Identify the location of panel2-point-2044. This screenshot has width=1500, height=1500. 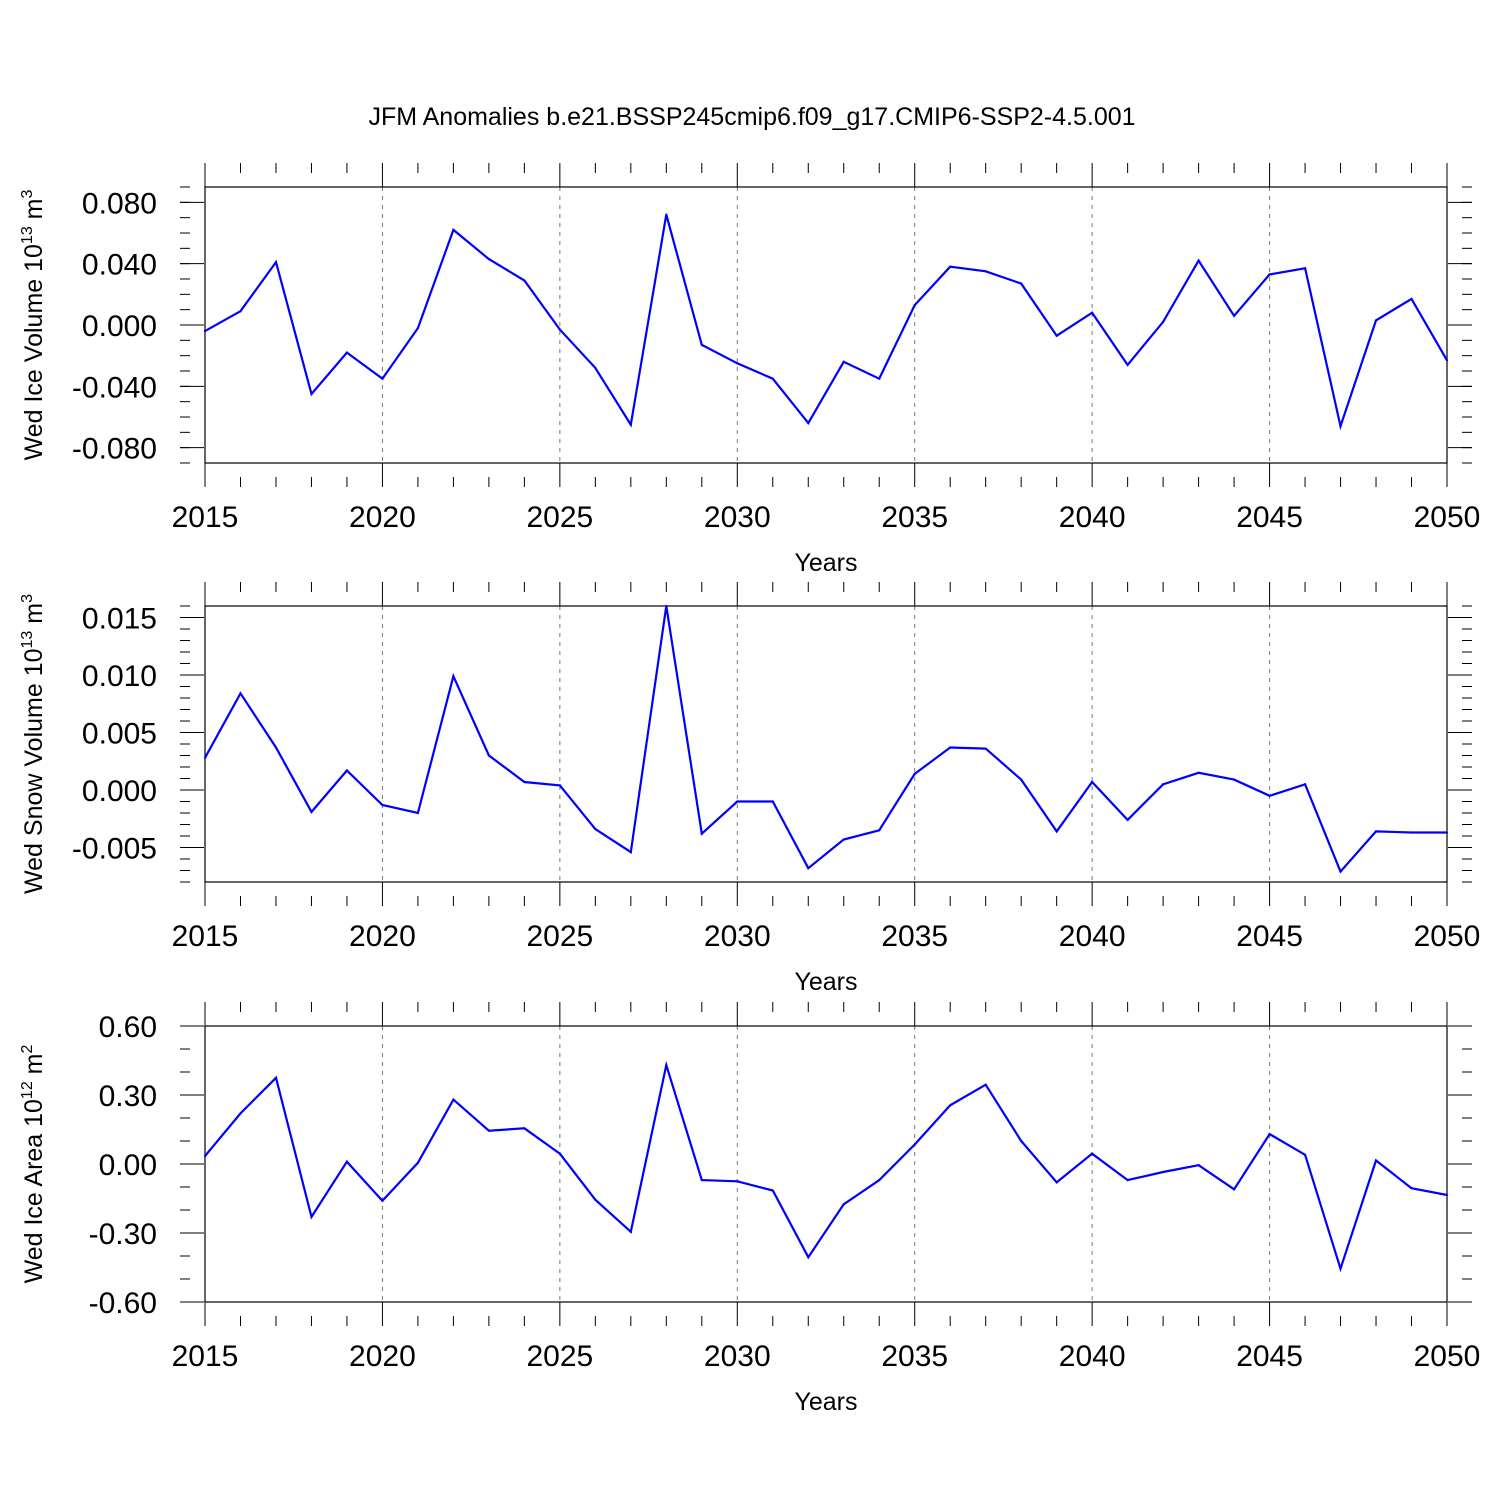
(1234, 779).